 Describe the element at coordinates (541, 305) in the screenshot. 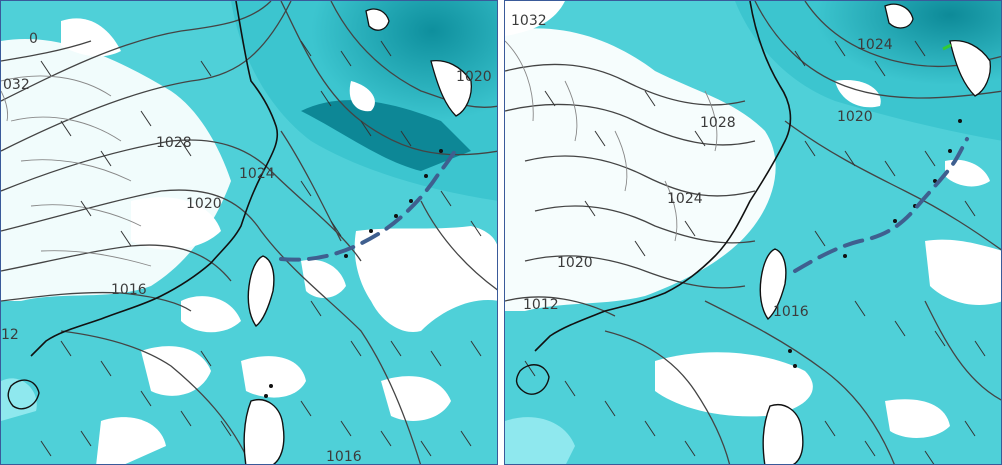

I see `isobar-label: 1012` at that location.